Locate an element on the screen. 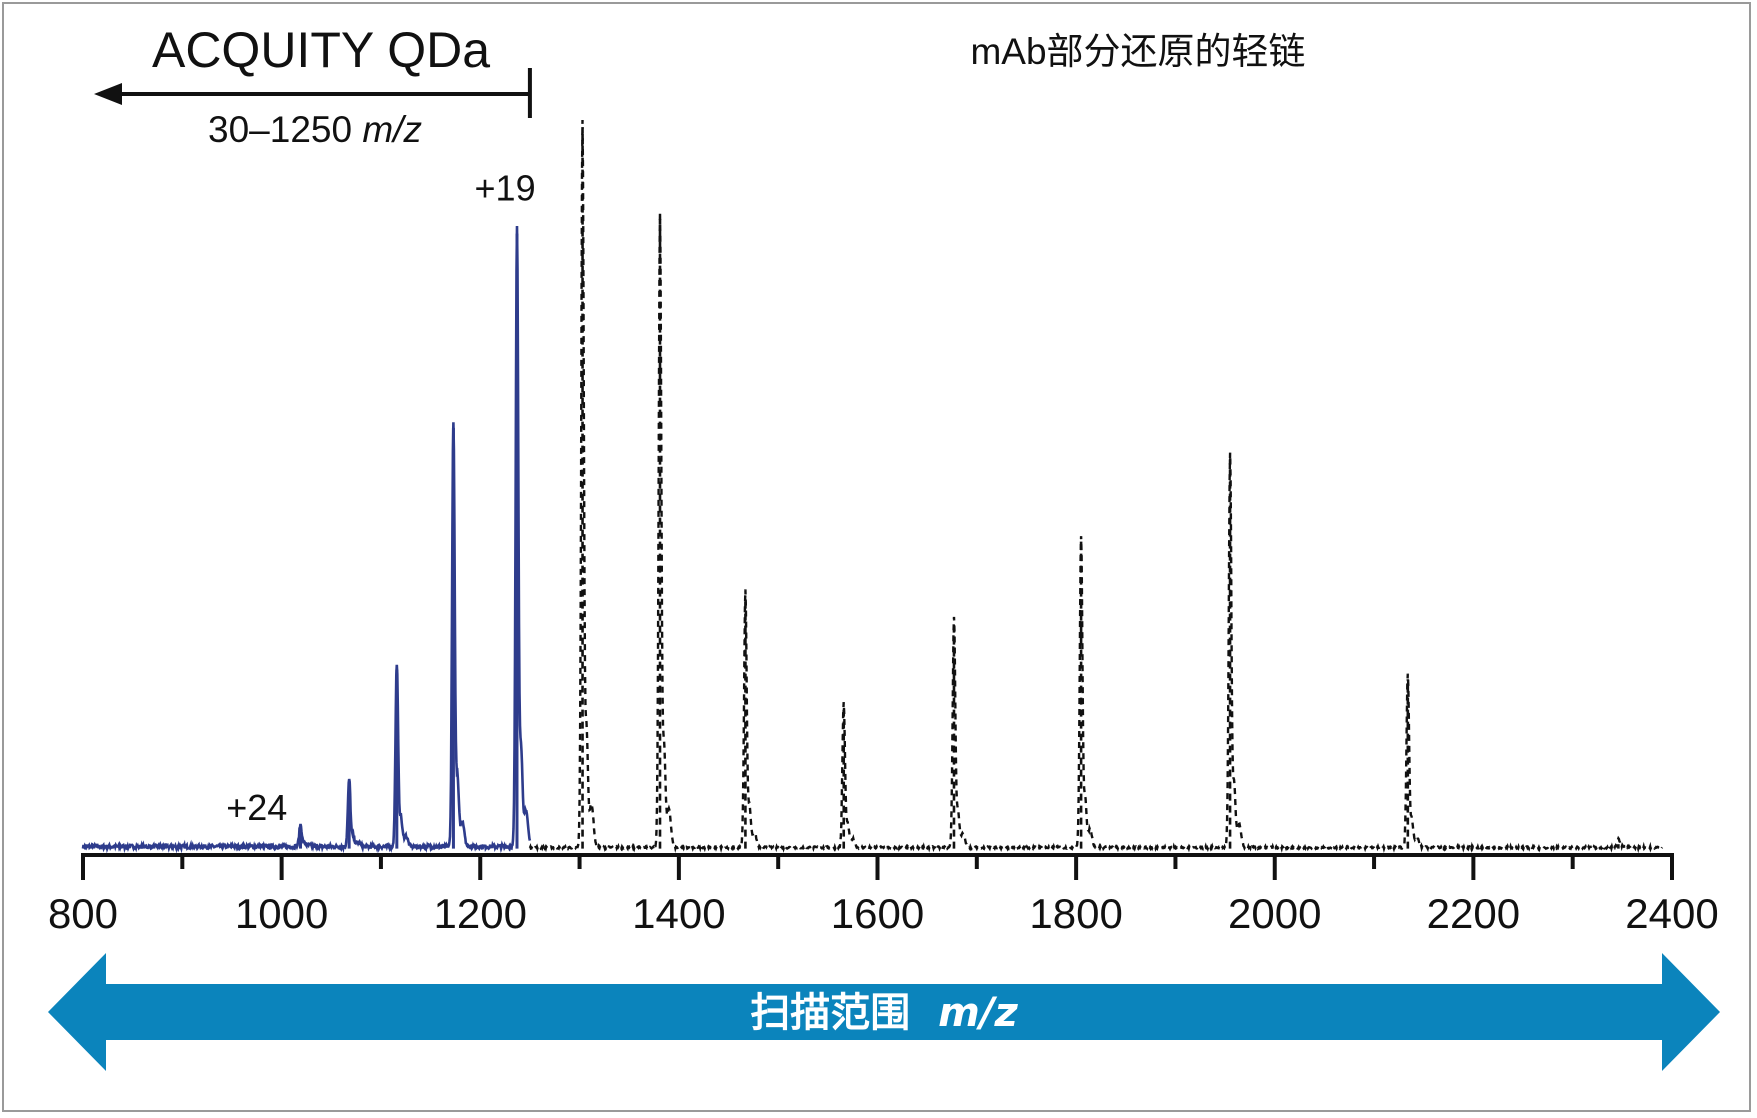 The width and height of the screenshot is (1757, 1118). x-axis-tick-labels: 800 1000 1200 1400 1600 1800 2000 2200 2400 is located at coordinates (883, 913).